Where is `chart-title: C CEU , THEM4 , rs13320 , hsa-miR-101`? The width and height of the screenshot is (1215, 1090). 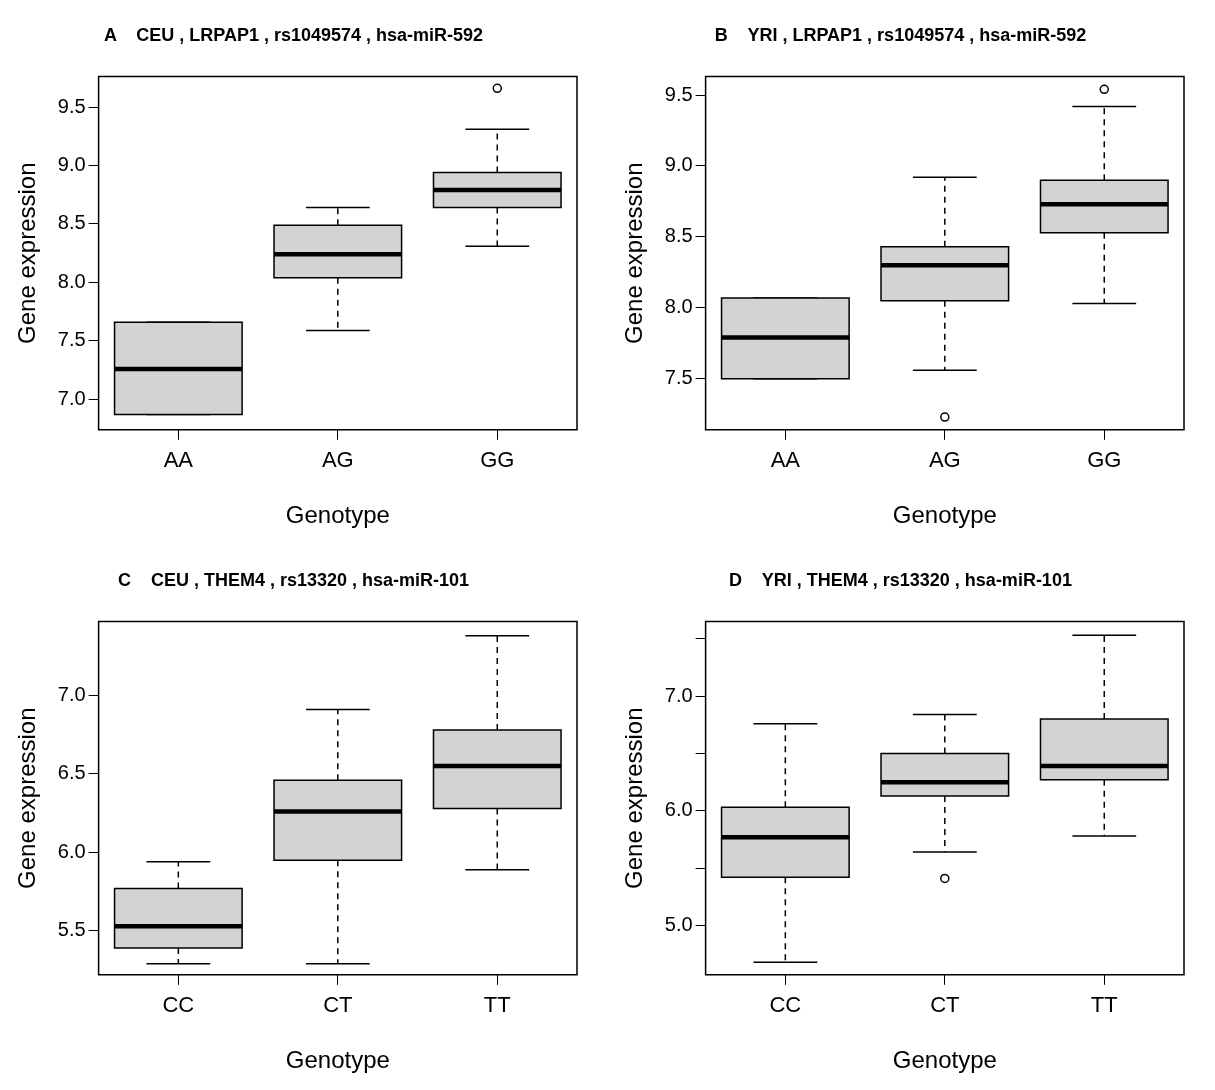
chart-title: C CEU , THEM4 , rs13320 , hsa-miR-101 is located at coordinates (293, 579).